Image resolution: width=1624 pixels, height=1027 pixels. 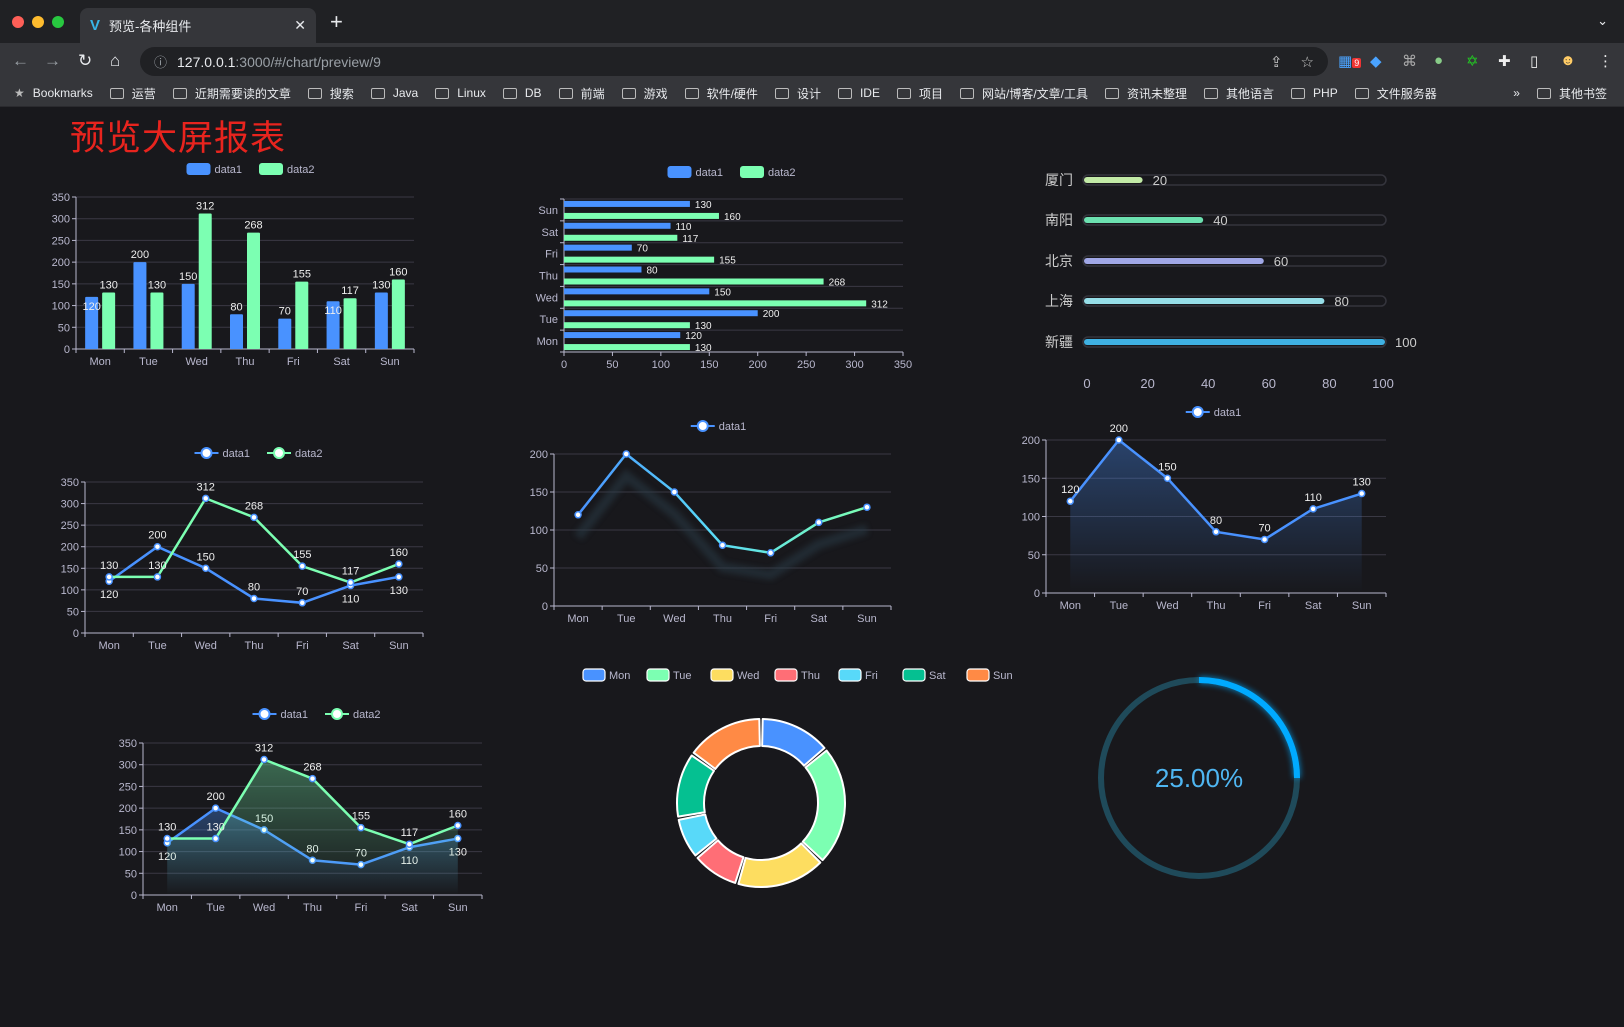 What do you see at coordinates (61, 220) in the screenshot?
I see `y-tick-label: 300` at bounding box center [61, 220].